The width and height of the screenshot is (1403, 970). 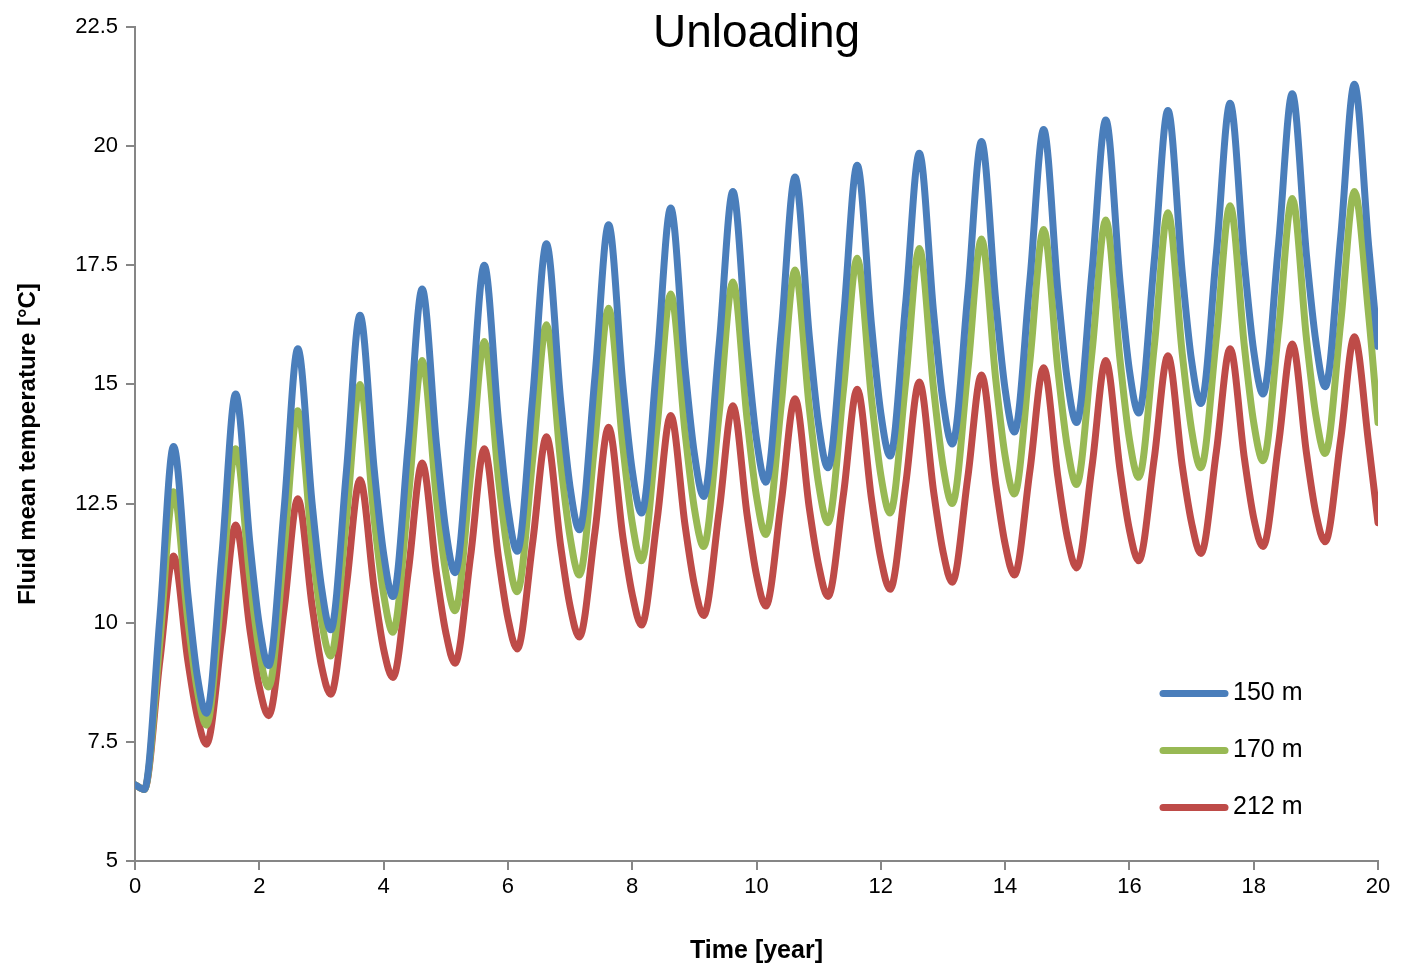 What do you see at coordinates (111, 860) in the screenshot?
I see `y-tick-label: 5` at bounding box center [111, 860].